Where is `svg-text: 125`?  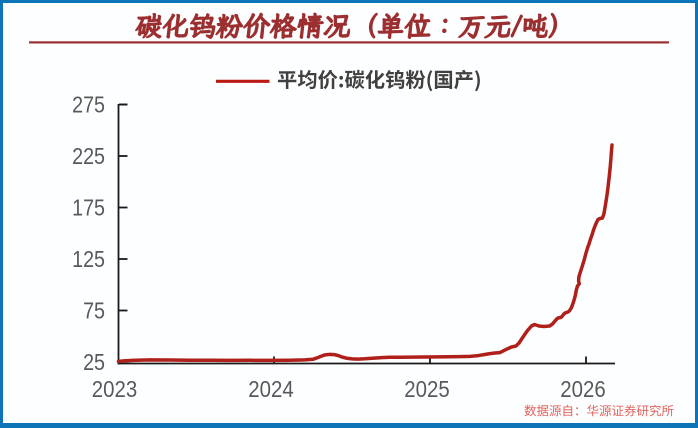 svg-text: 125 is located at coordinates (88, 260).